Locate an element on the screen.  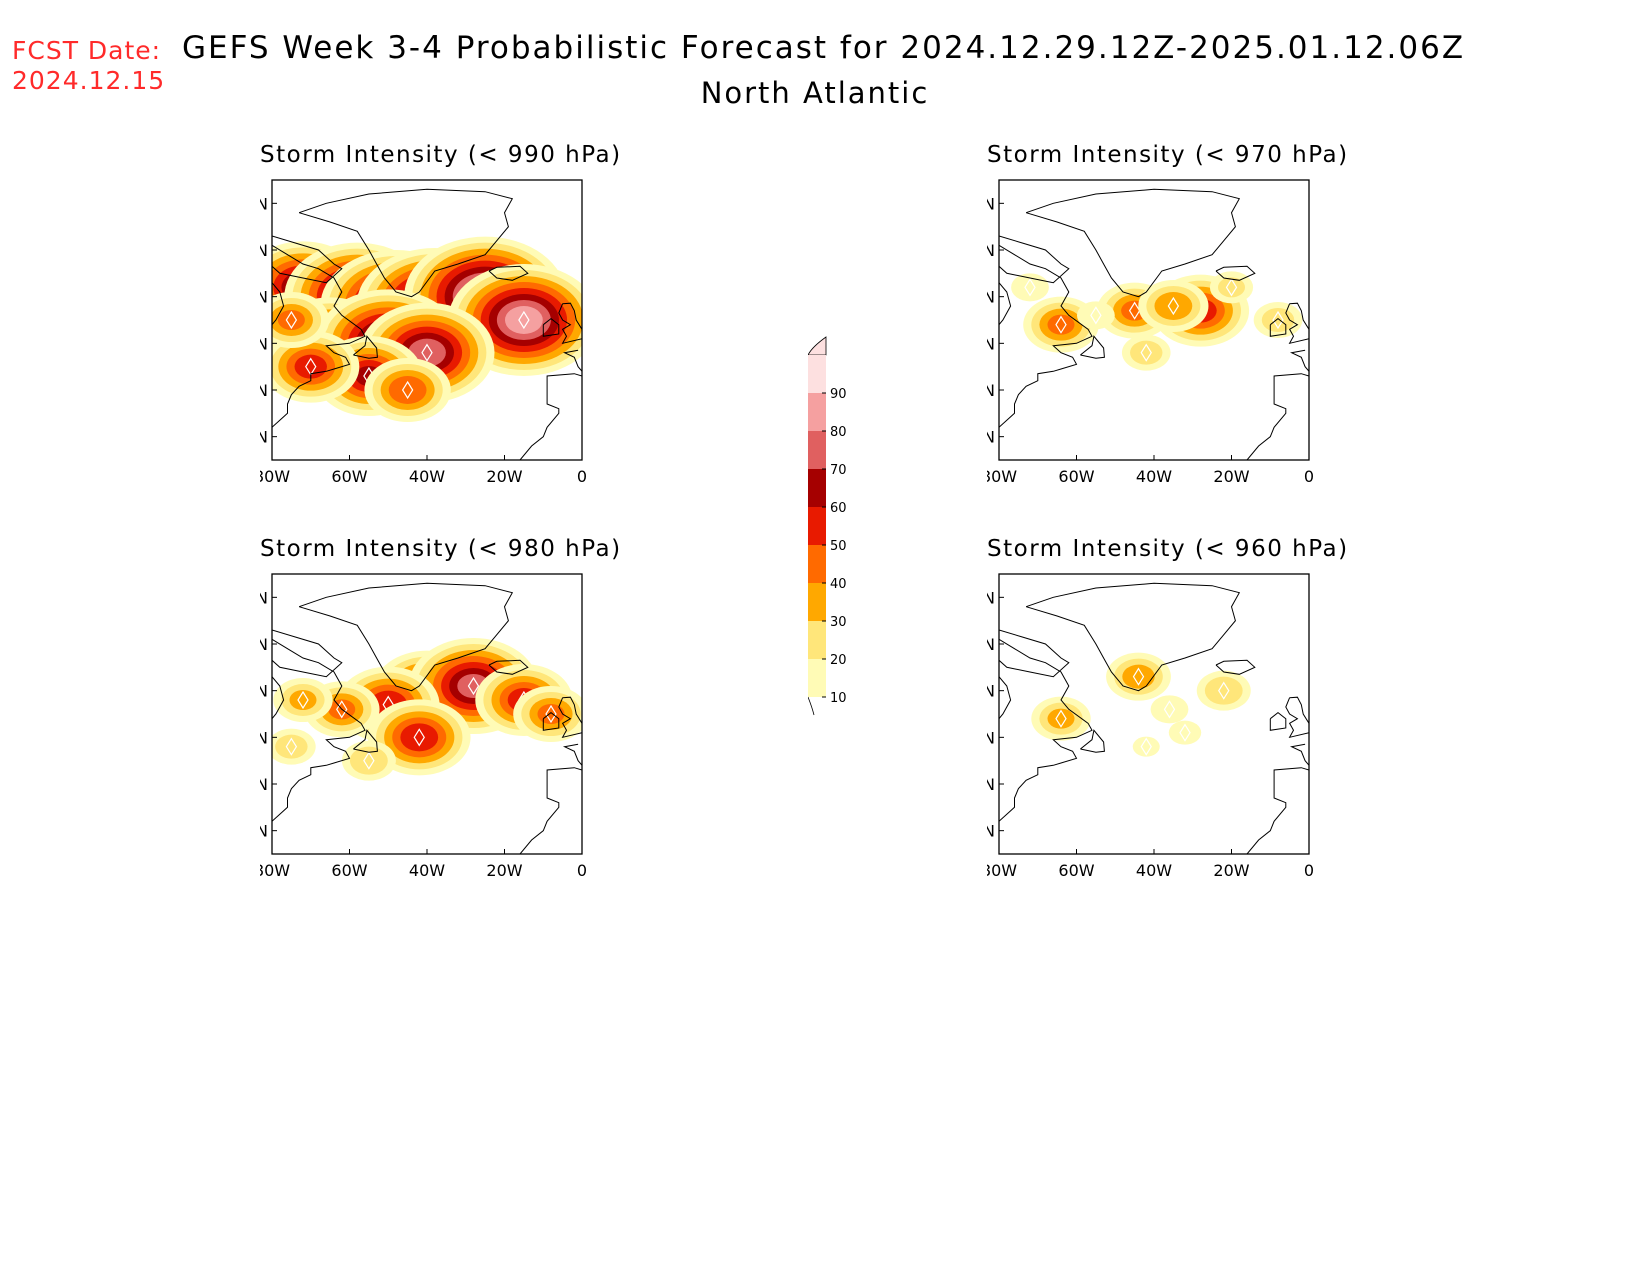
colorbar-label: 10 is located at coordinates (838, 698).